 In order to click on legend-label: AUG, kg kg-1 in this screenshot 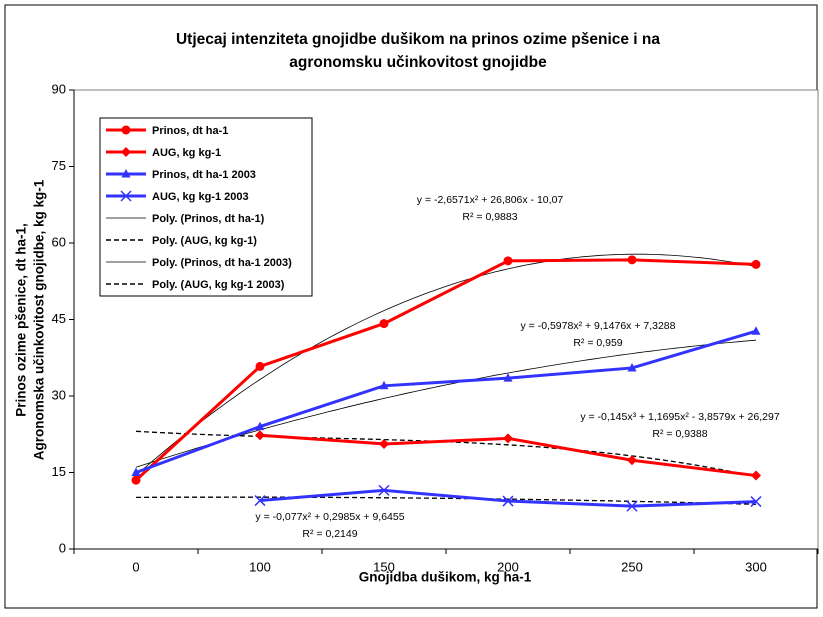, I will do `click(186, 153)`.